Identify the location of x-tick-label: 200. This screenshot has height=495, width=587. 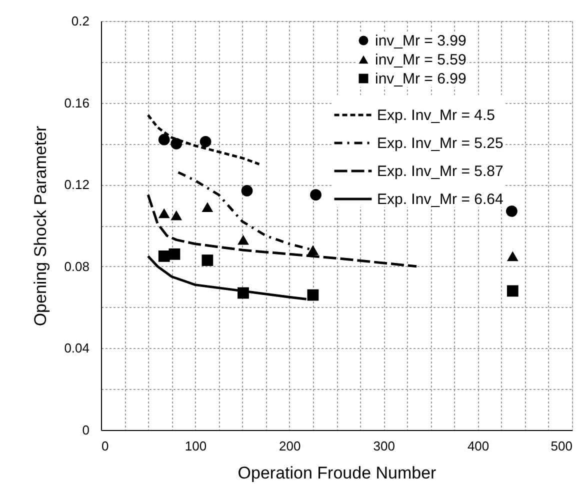
(290, 446).